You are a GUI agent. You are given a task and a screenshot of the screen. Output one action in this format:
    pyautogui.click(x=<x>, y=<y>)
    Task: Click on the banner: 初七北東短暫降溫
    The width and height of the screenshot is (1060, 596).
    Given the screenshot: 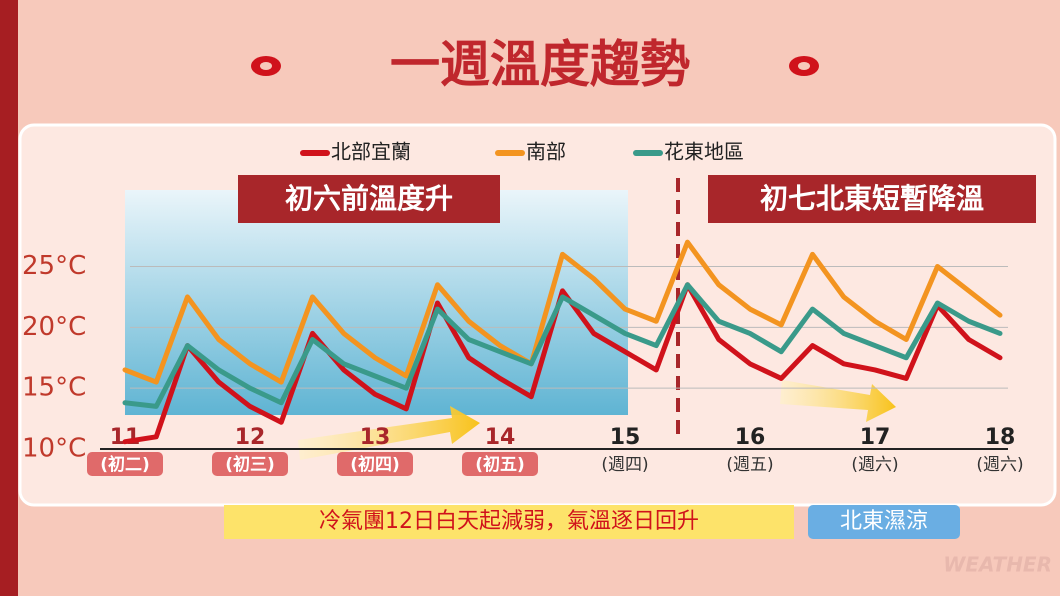 What is the action you would take?
    pyautogui.click(x=872, y=198)
    